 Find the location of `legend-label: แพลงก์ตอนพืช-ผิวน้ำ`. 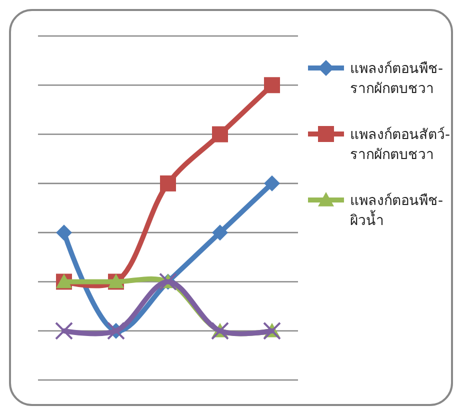

legend-label: แพลงก์ตอนพืช-ผิวน้ำ is located at coordinates (397, 210).